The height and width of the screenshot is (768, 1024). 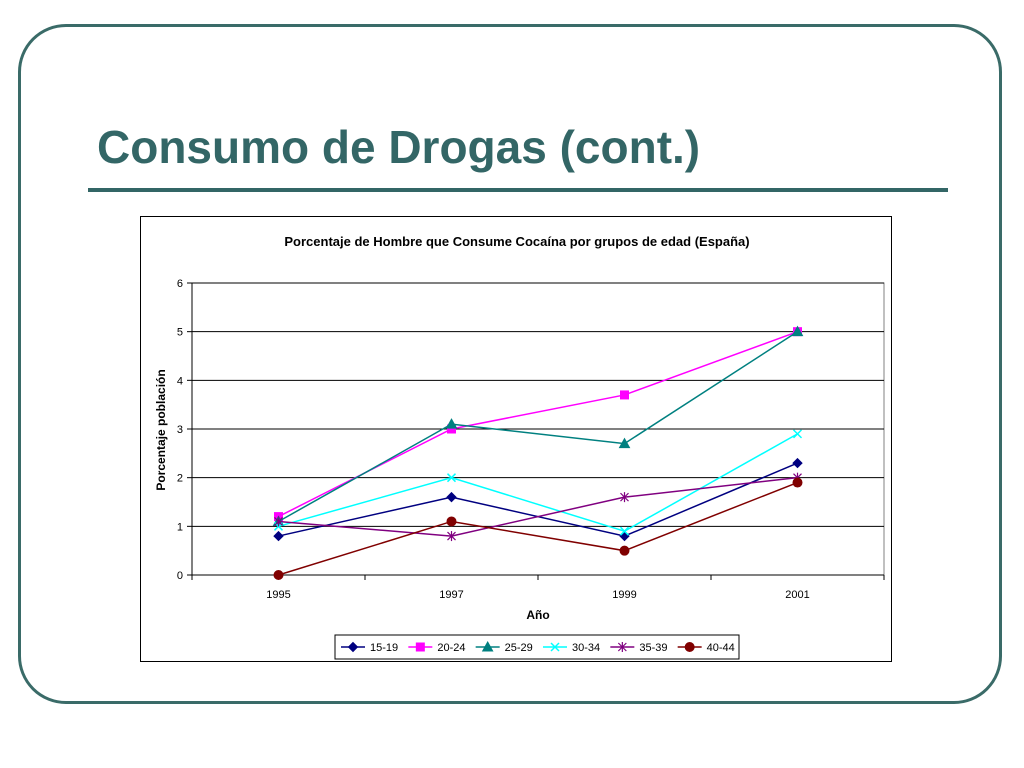 What do you see at coordinates (586, 648) in the screenshot?
I see `legend-label-30-34: 30-34` at bounding box center [586, 648].